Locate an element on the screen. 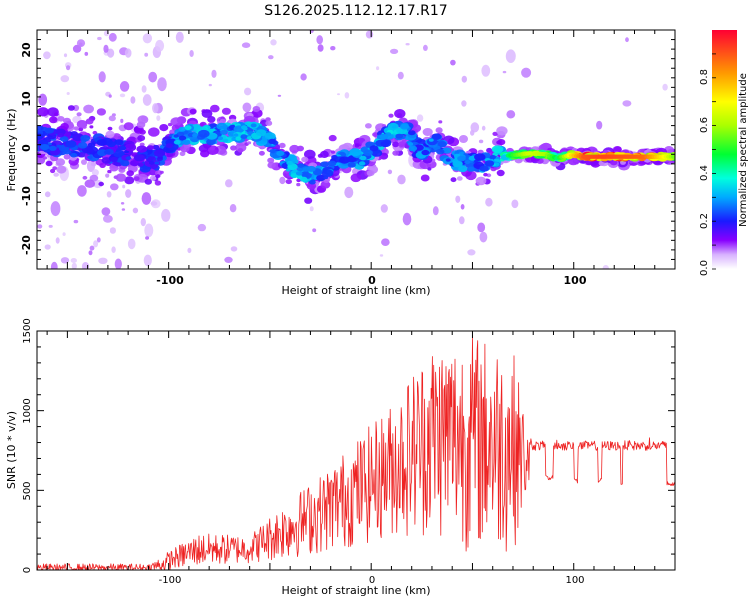  spectrogram-x-tick-label: -100 is located at coordinates (170, 280).